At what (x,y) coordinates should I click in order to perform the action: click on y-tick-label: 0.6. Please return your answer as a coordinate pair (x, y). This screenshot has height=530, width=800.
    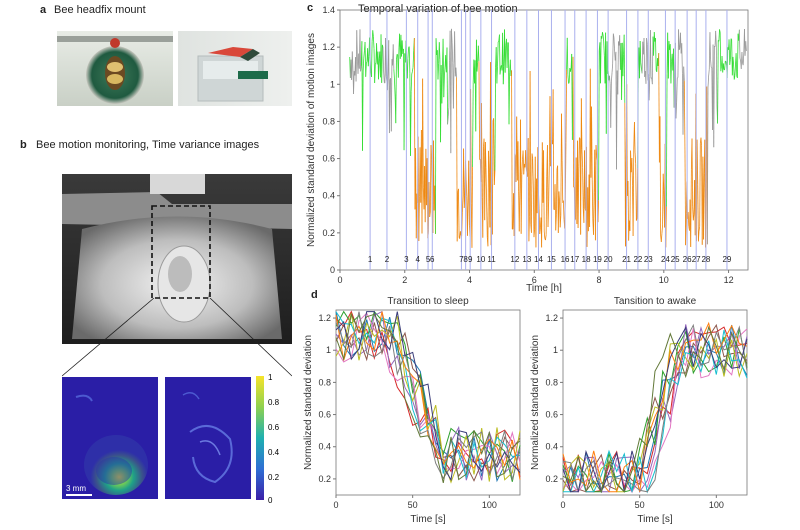
    Looking at the image, I should click on (324, 415).